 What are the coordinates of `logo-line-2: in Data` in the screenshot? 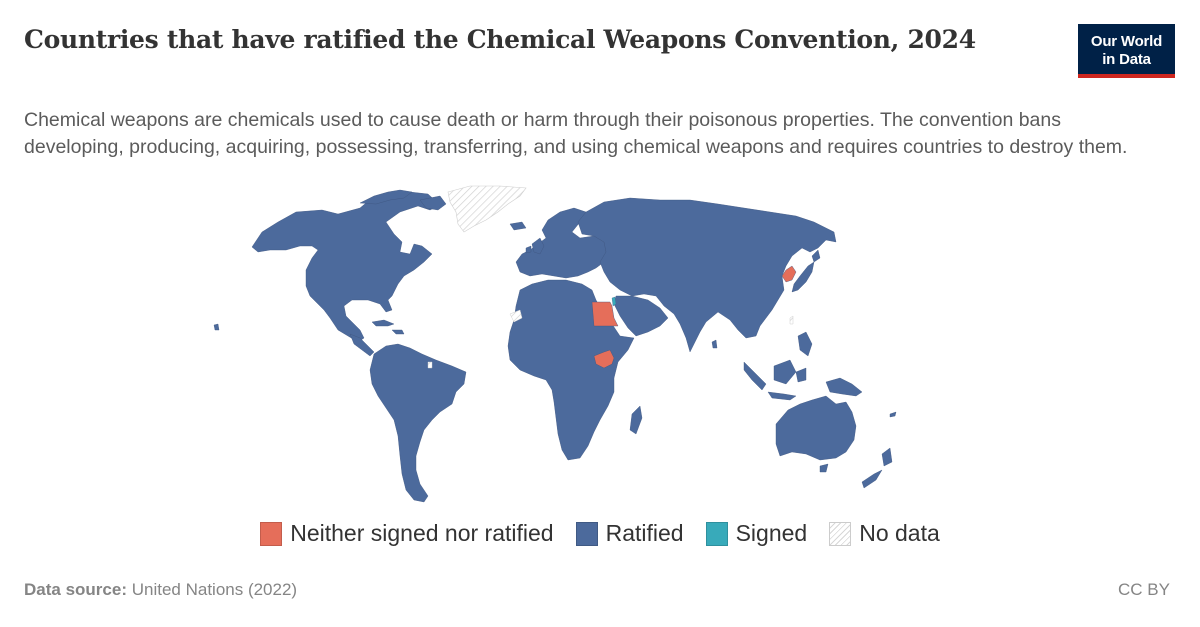 It's located at (1126, 59).